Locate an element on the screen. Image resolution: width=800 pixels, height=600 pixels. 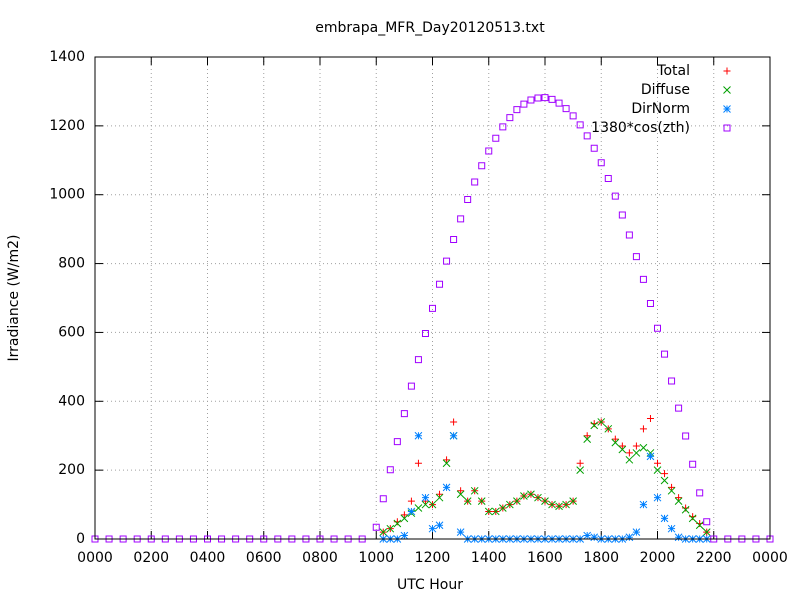
x-tick-label: 0800 is located at coordinates (320, 558).